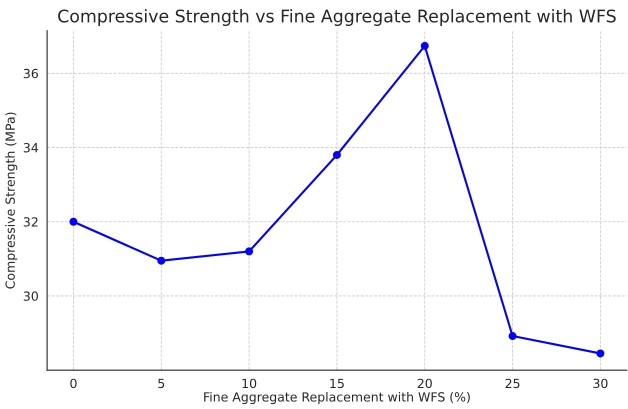  Describe the element at coordinates (73, 383) in the screenshot. I see `x-tick-label: 0` at that location.